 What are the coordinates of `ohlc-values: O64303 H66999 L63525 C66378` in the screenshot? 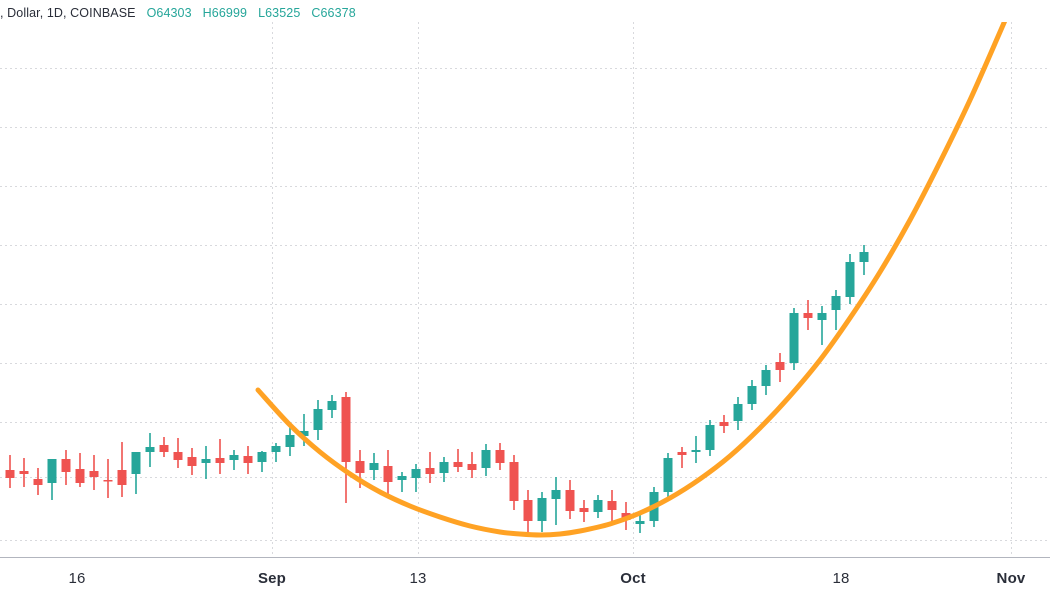 It's located at (251, 13).